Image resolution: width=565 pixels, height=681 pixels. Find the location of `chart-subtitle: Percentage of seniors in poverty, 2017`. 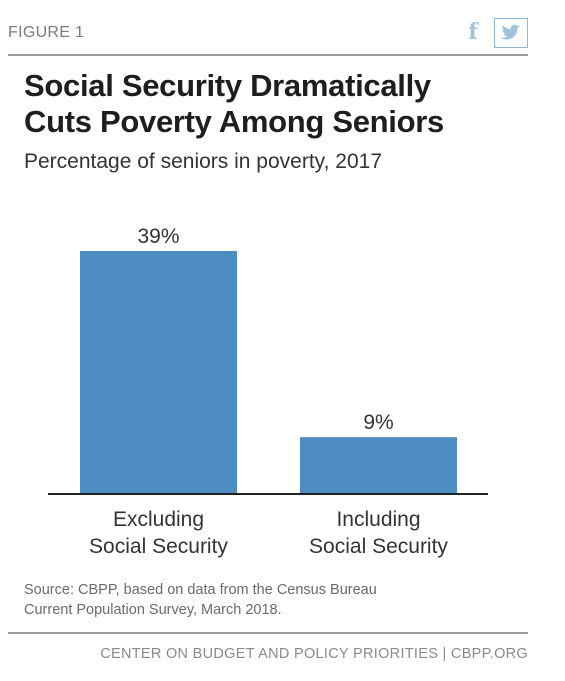

chart-subtitle: Percentage of seniors in poverty, 2017 is located at coordinates (203, 161).